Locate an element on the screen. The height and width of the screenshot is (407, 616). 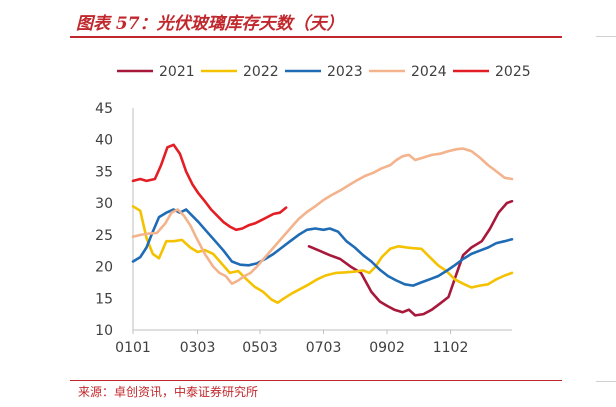
y-tick-label: 15 is located at coordinates (104, 299).